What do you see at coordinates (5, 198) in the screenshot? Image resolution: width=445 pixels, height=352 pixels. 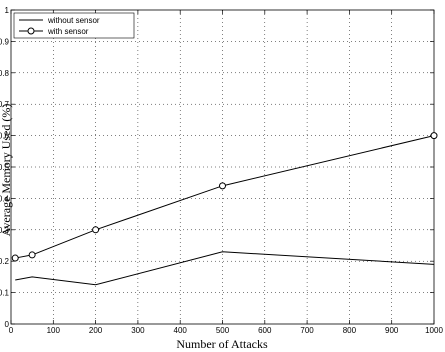 I see `y-tick-label: 0.4` at bounding box center [5, 198].